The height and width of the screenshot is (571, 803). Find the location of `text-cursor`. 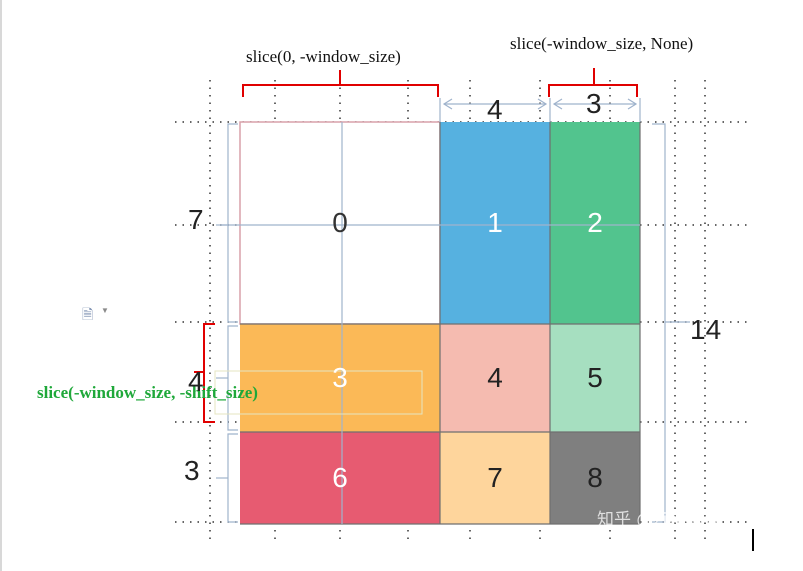

text-cursor is located at coordinates (753, 540).